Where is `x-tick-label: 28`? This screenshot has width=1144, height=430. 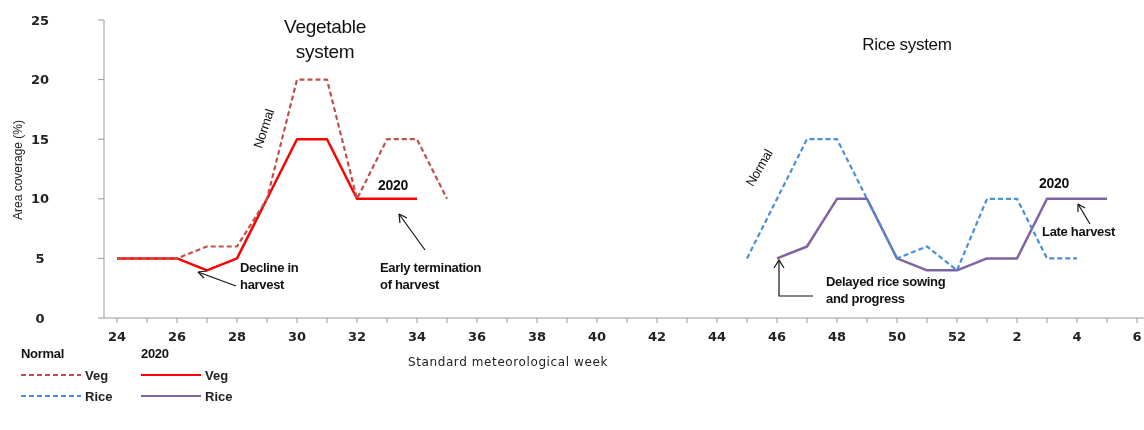
x-tick-label: 28 is located at coordinates (237, 336).